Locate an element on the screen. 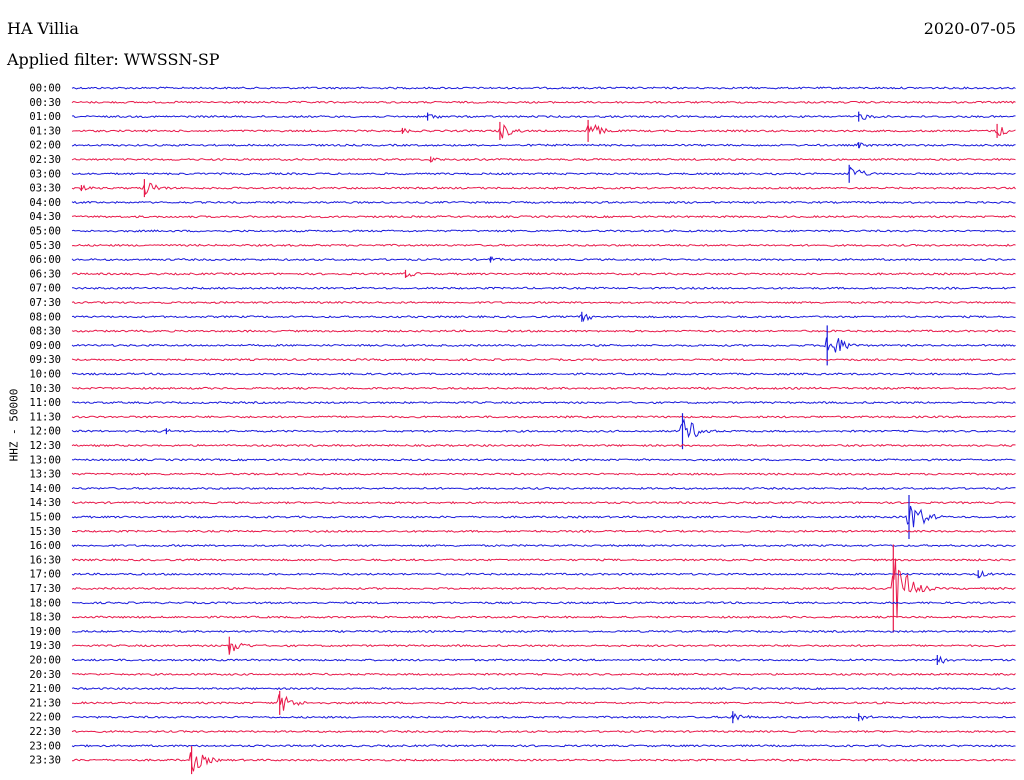 This screenshot has width=1024, height=780. tick-label: 02:30 is located at coordinates (45, 160).